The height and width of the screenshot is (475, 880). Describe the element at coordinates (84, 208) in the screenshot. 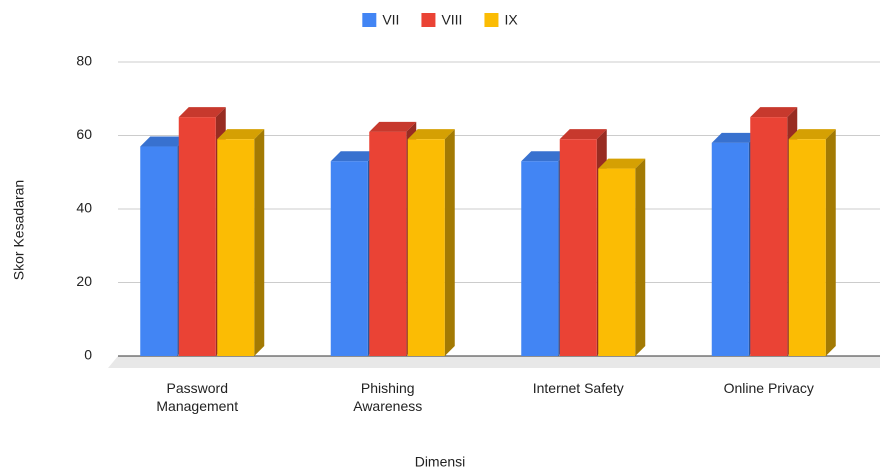

I see `y-tick-label: 40` at that location.